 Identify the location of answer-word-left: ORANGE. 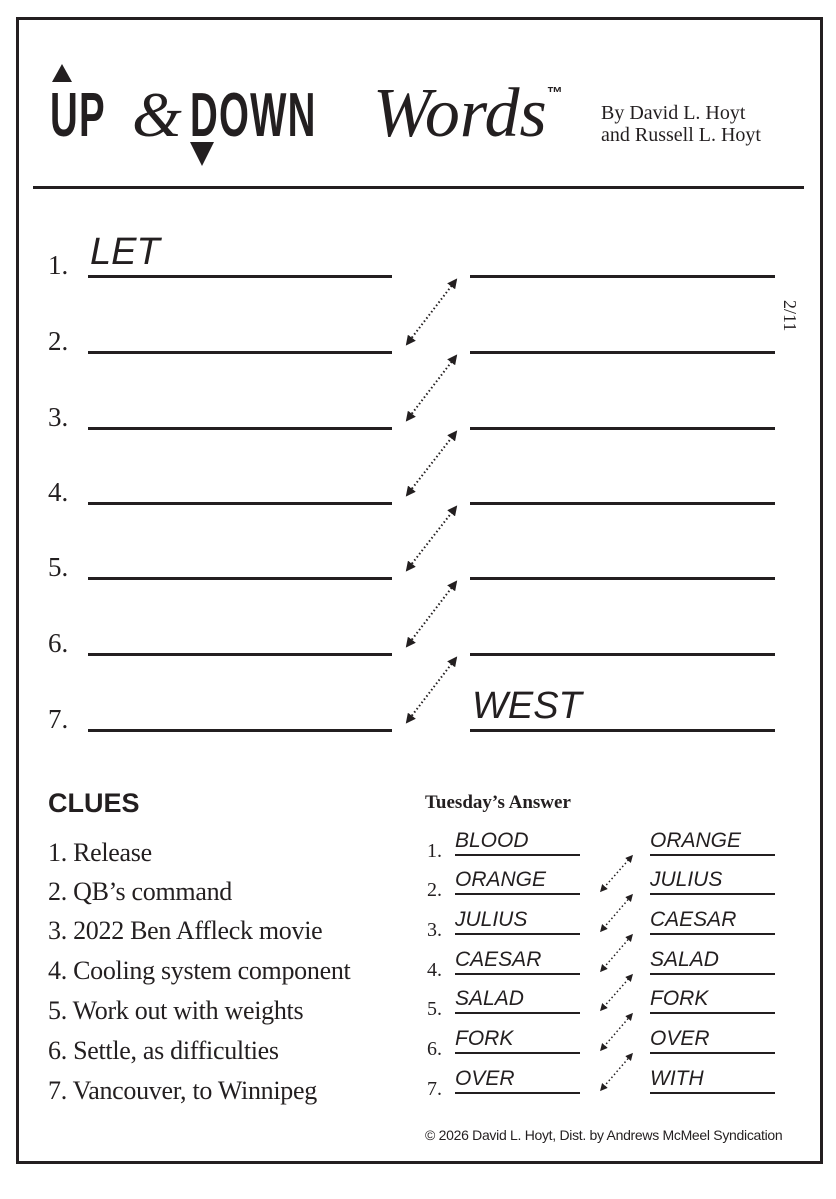
(501, 879).